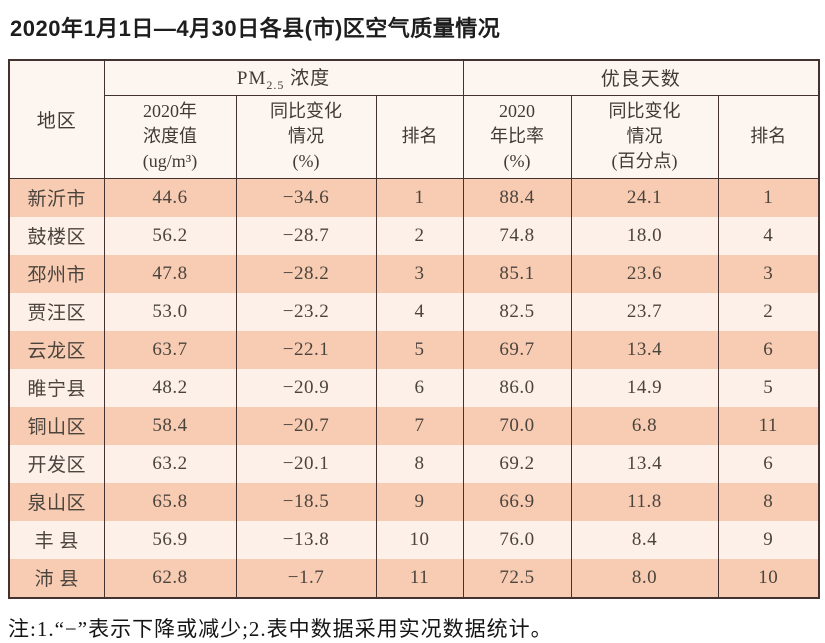 The width and height of the screenshot is (825, 643). Describe the element at coordinates (170, 578) in the screenshot. I see `pm-value-cell: 62.8` at that location.